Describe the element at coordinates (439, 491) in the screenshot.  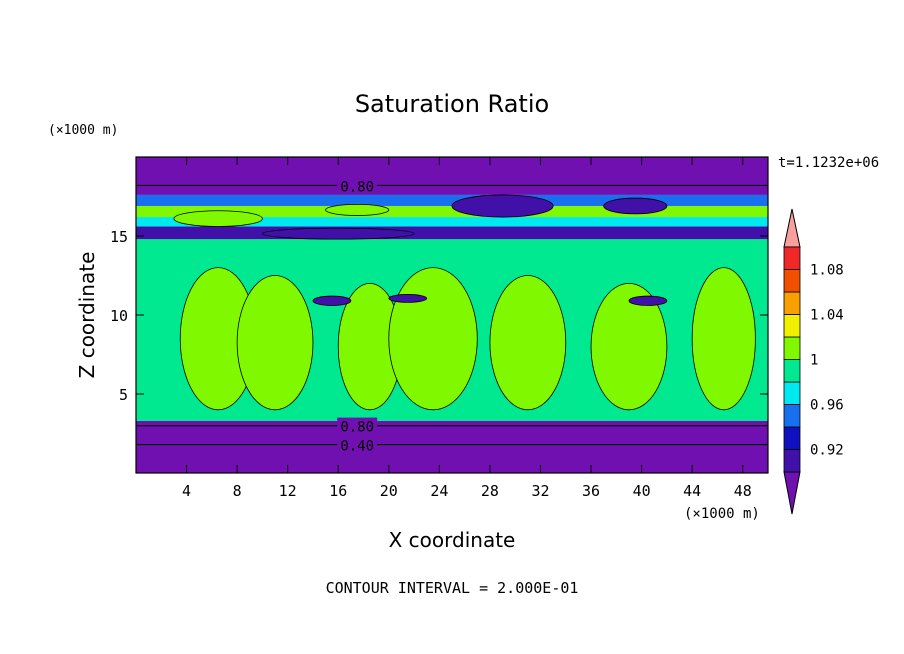
I see `x-tick-label: 24` at that location.